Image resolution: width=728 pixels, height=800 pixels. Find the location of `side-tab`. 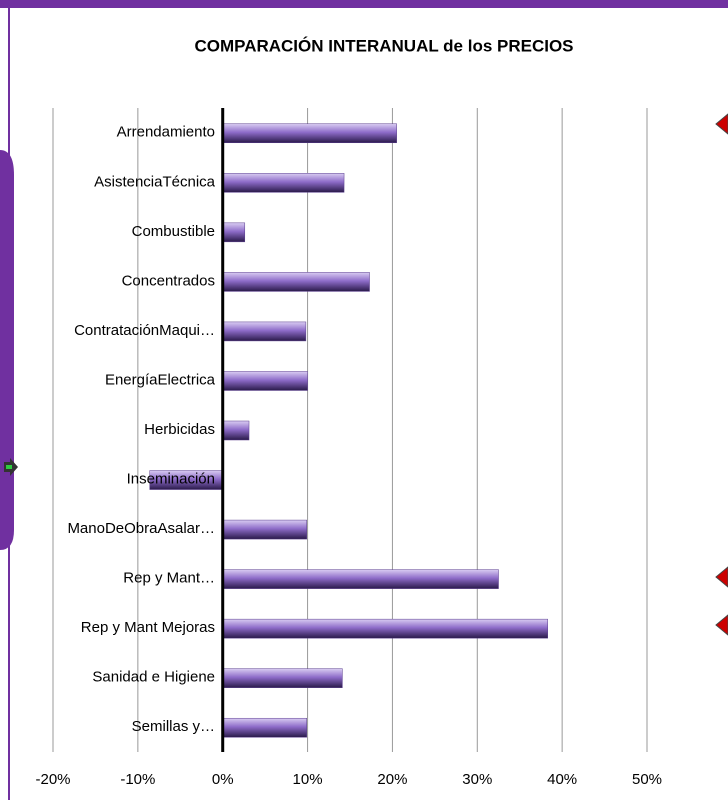

side-tab is located at coordinates (7, 350).